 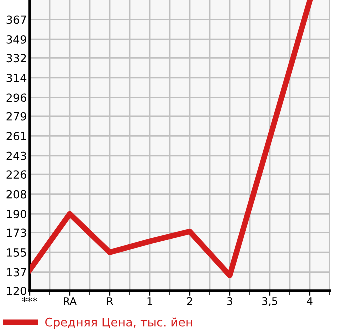 What do you see at coordinates (16, 174) in the screenshot?
I see `y-tick-label: 226` at bounding box center [16, 174].